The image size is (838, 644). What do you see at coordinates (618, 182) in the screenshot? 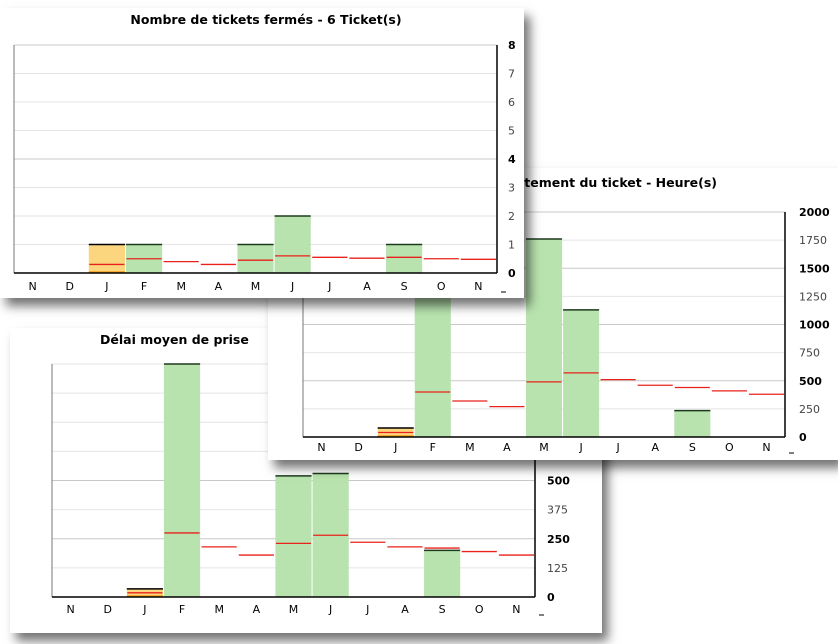
I see `chart-title: itement du ticket - Heure(s)` at bounding box center [618, 182].